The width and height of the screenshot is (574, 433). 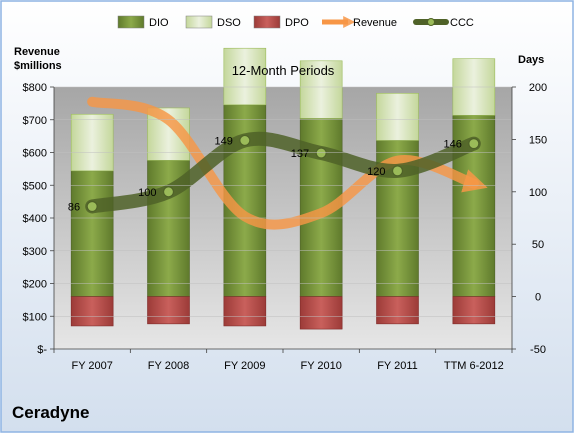 What do you see at coordinates (91, 366) in the screenshot?
I see `x-tick-label: FY 2007` at bounding box center [91, 366].